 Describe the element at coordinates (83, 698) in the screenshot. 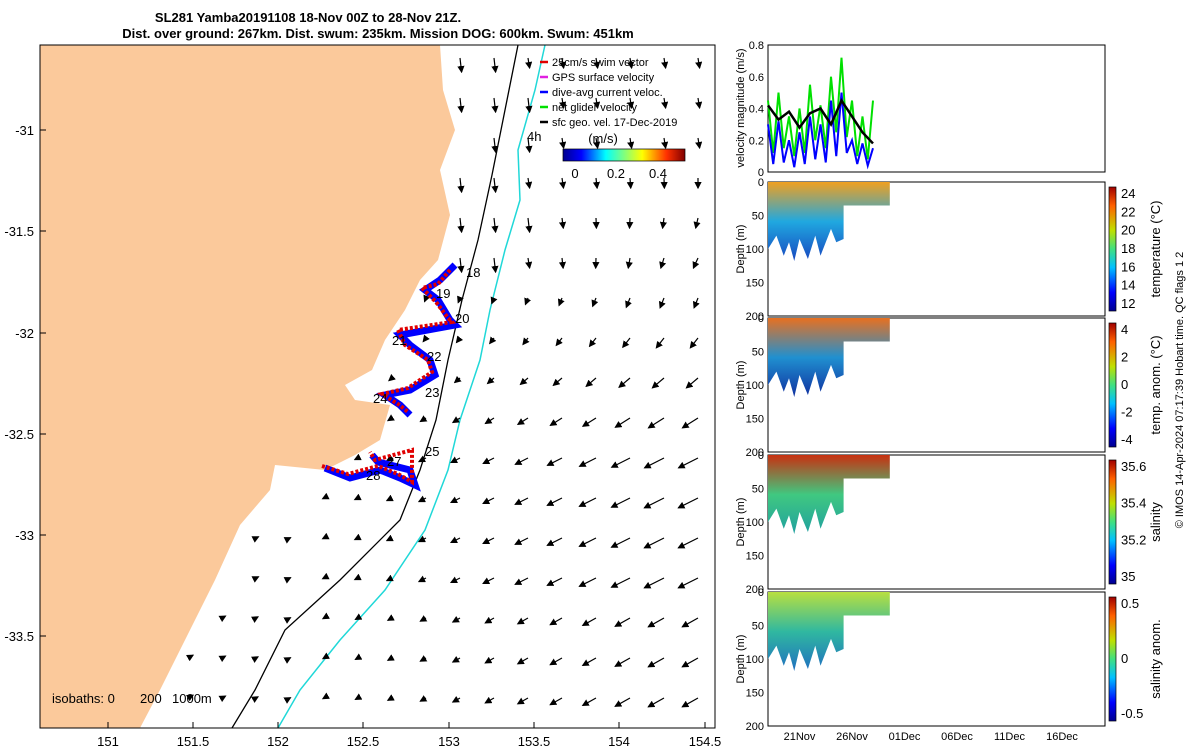

I see `isobaths-label: isobaths: 0` at that location.